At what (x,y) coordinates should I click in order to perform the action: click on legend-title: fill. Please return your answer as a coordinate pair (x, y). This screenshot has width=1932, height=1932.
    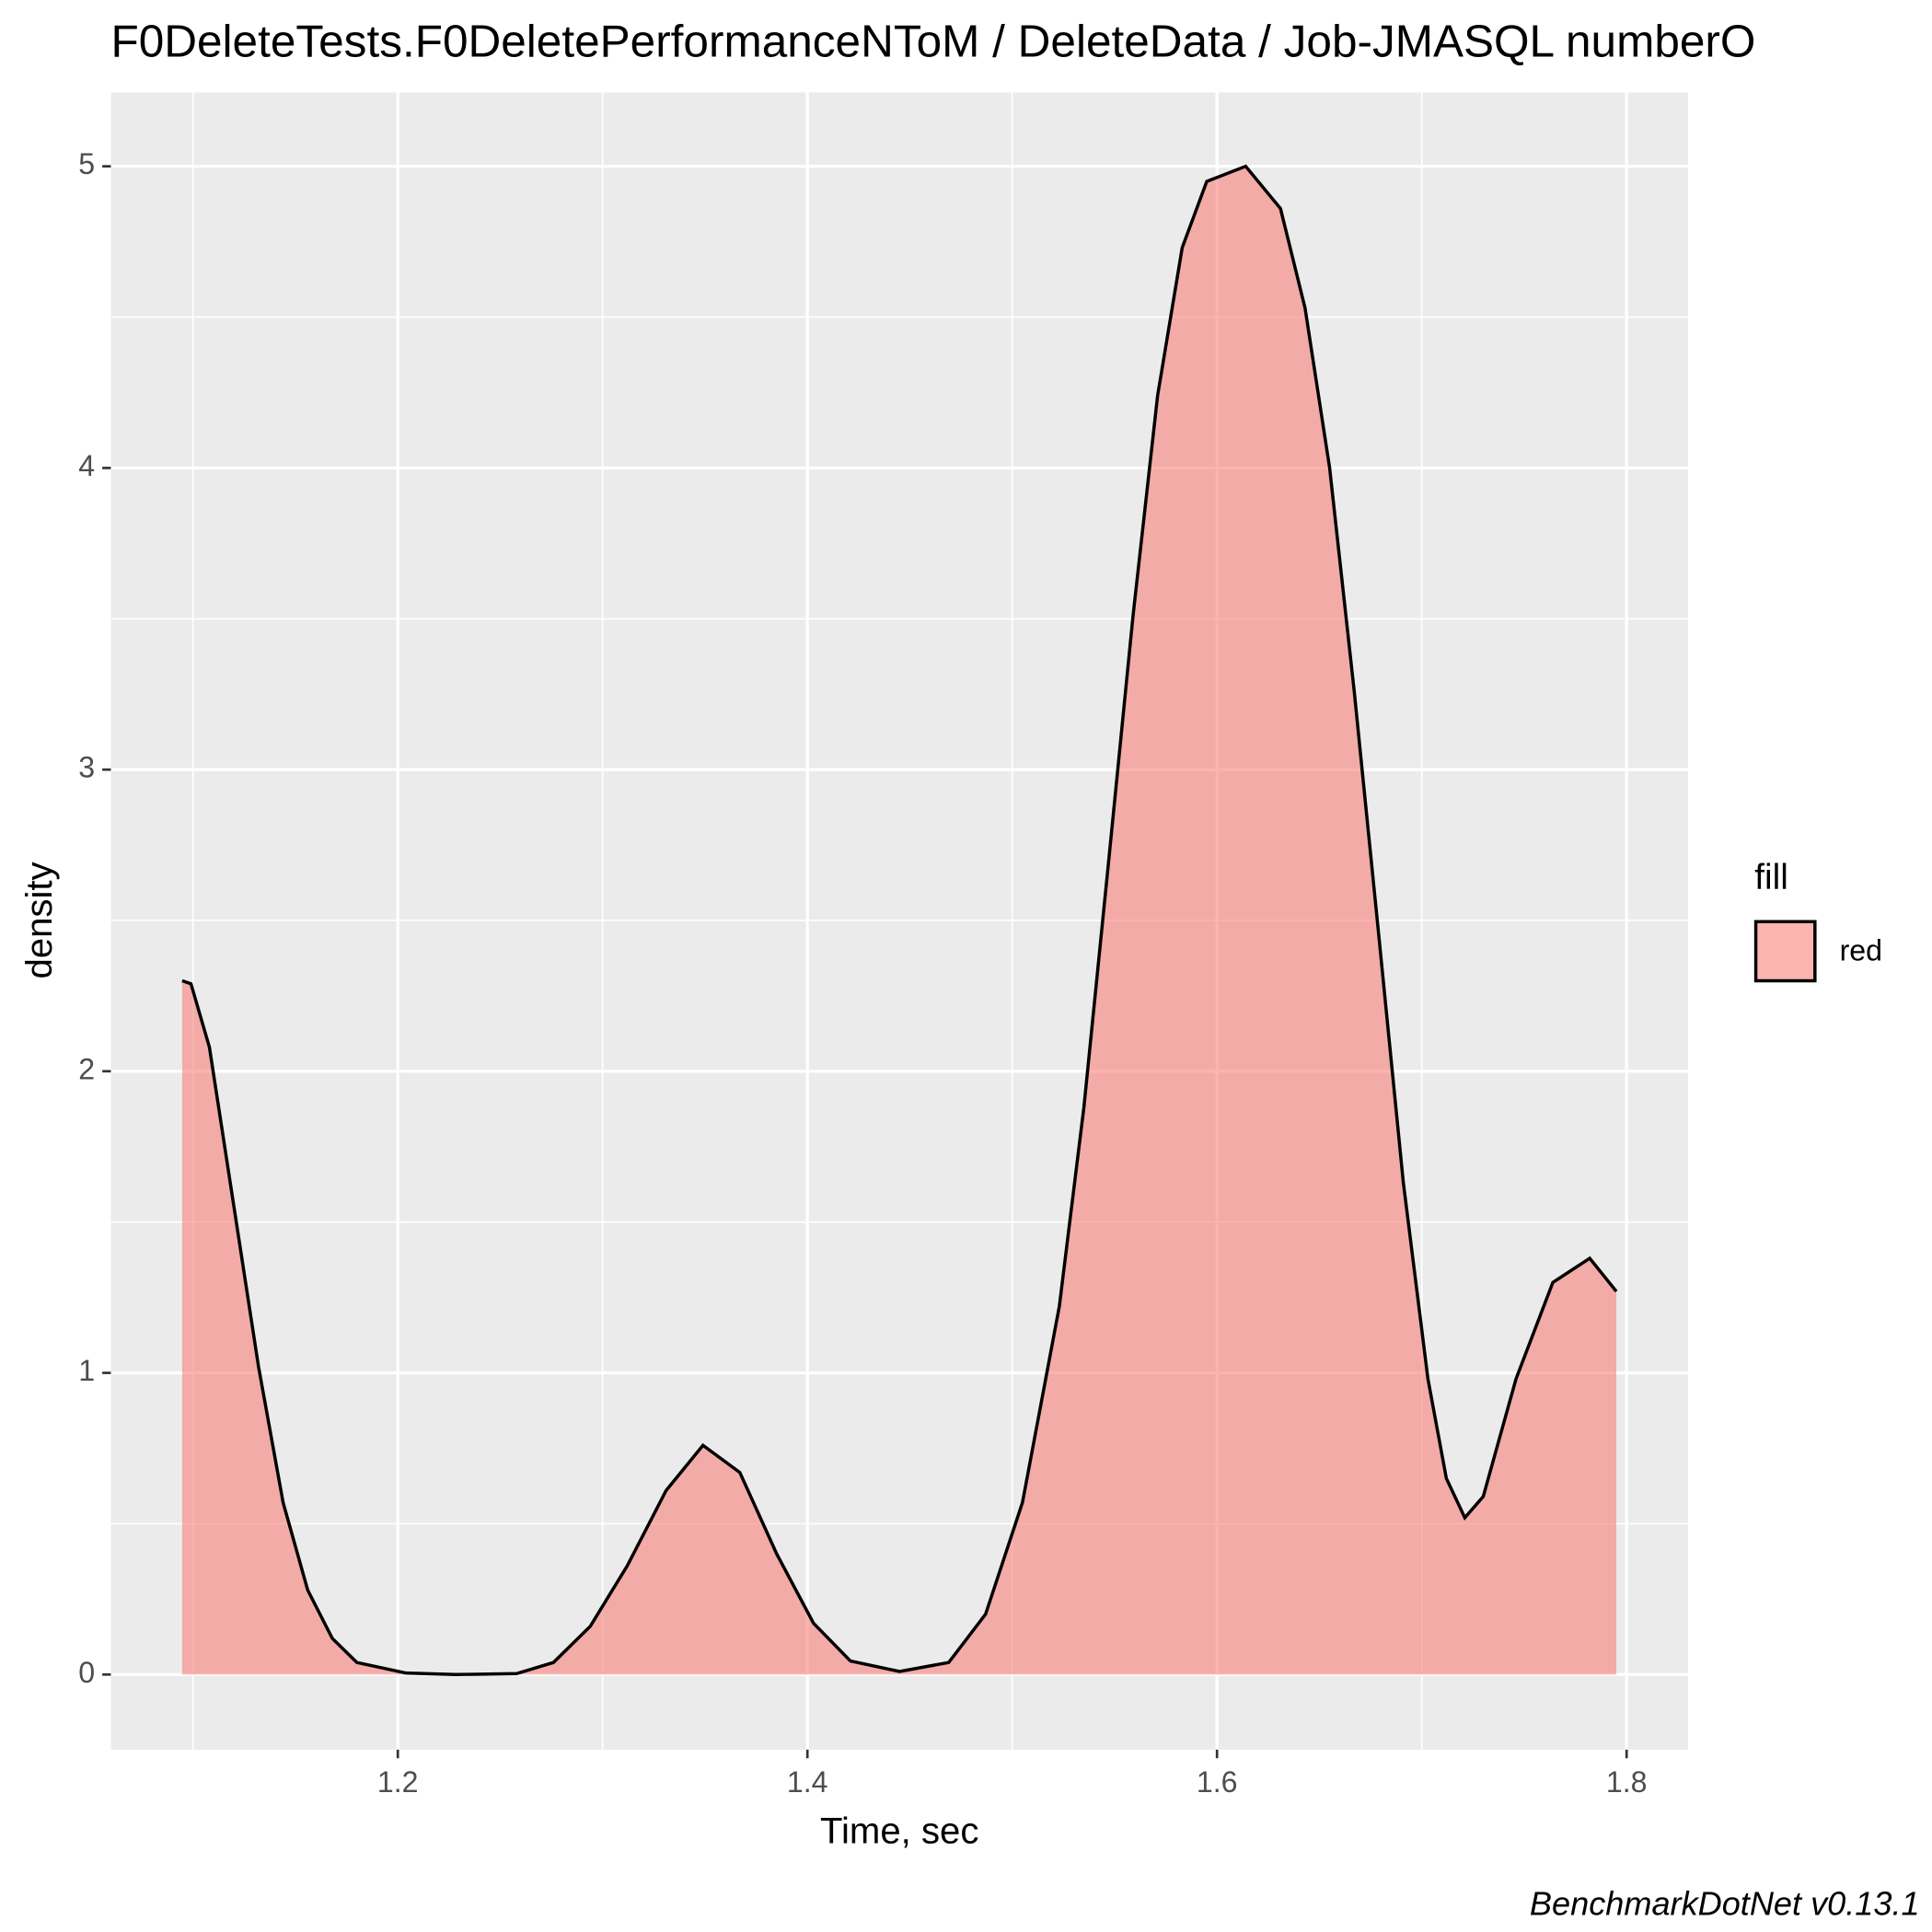
    Looking at the image, I should click on (1771, 878).